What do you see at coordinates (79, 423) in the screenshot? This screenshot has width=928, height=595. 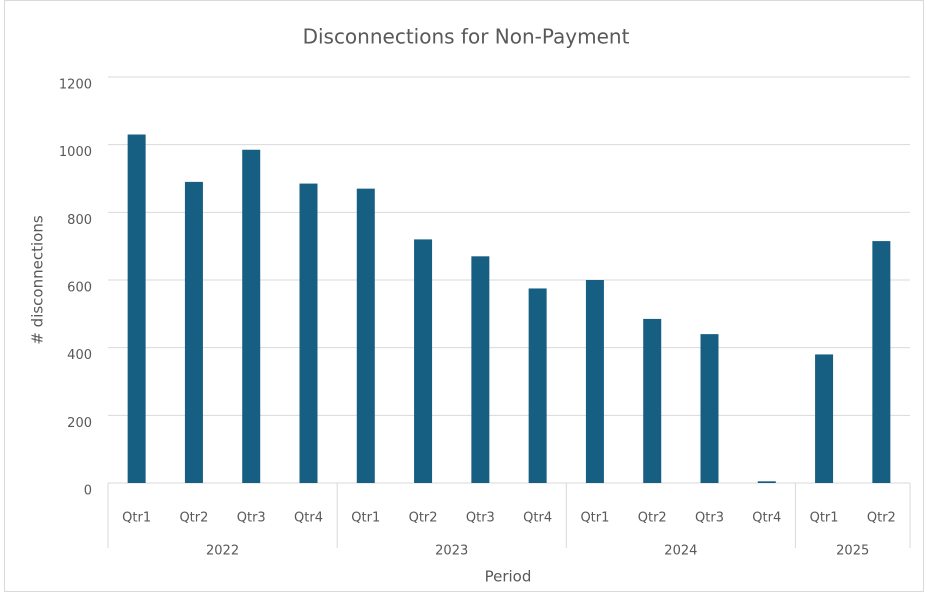 I see `y-tick-label: 200` at bounding box center [79, 423].